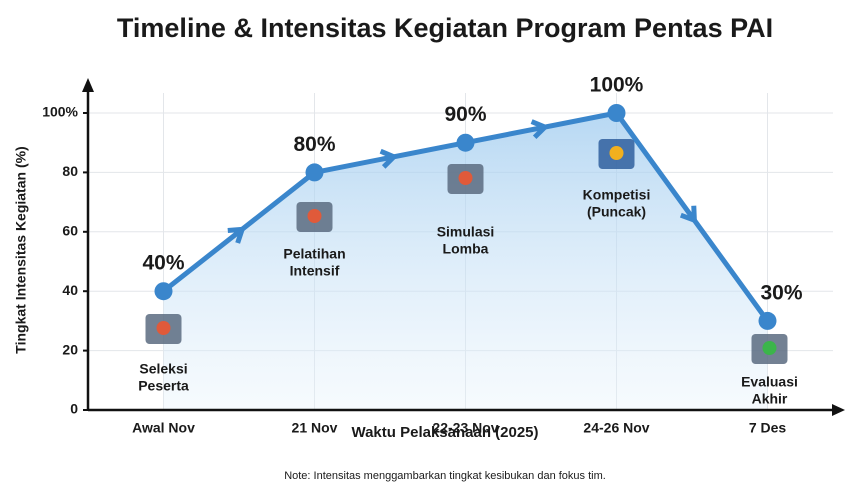  What do you see at coordinates (770, 399) in the screenshot?
I see `stage-label: Akhir` at bounding box center [770, 399].